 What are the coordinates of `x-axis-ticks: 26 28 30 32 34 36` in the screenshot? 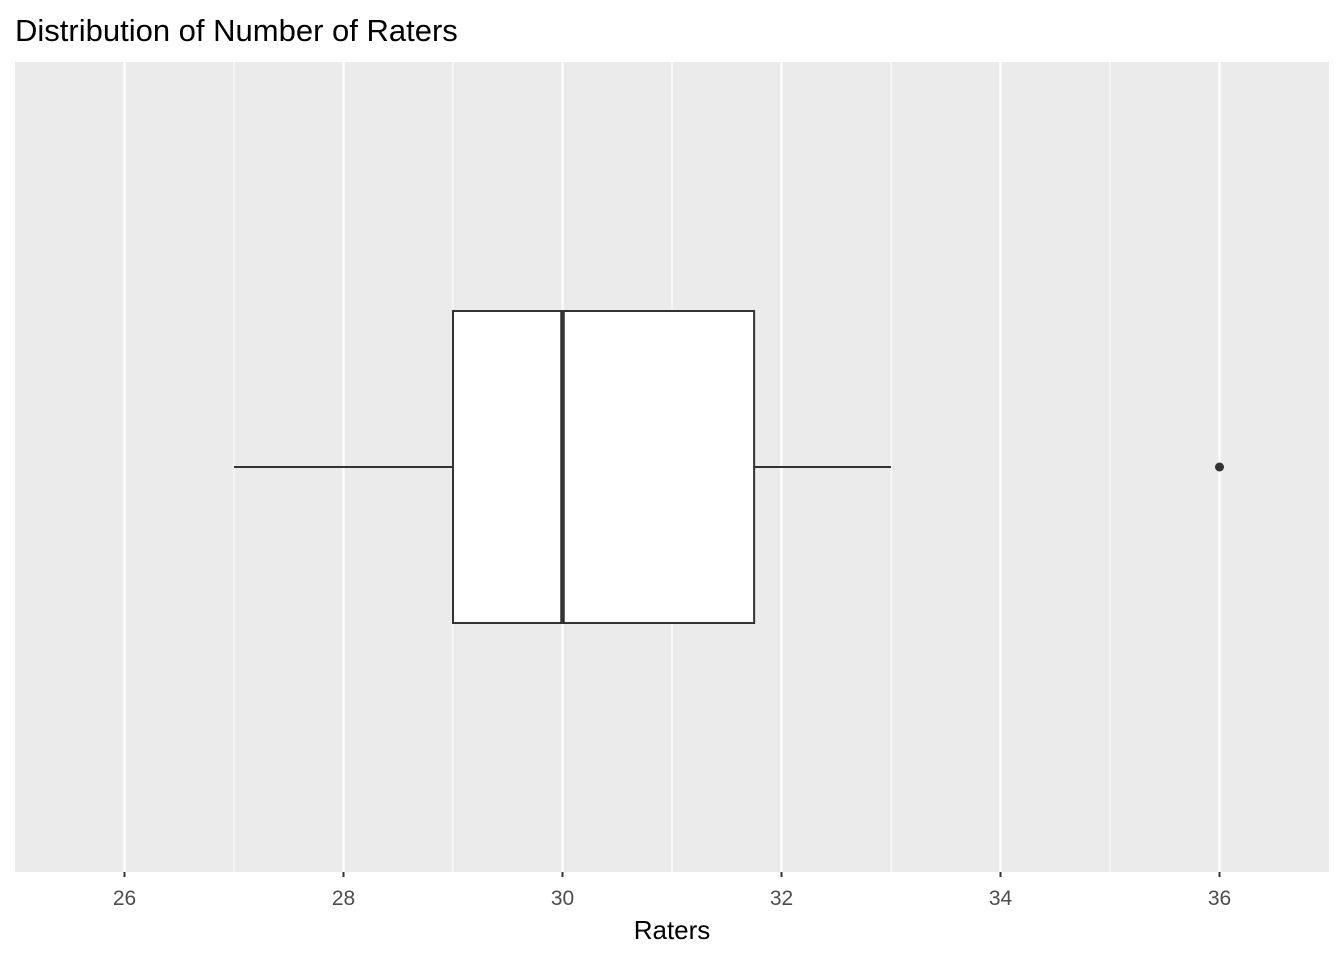 It's located at (672, 891).